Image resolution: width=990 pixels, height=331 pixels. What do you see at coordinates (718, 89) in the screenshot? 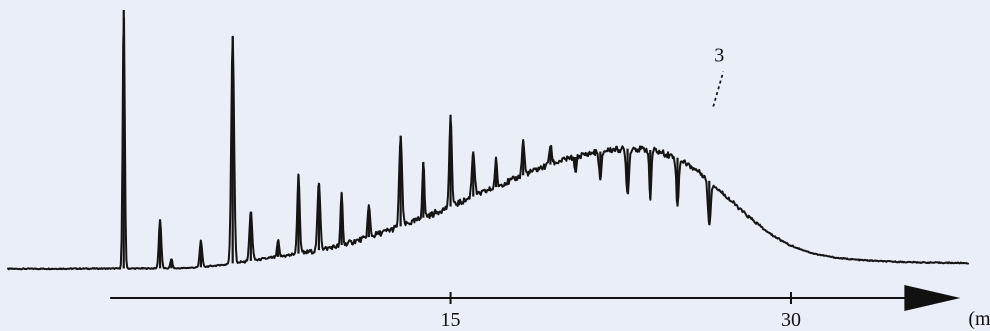
I see `peak-annotation-leader` at bounding box center [718, 89].